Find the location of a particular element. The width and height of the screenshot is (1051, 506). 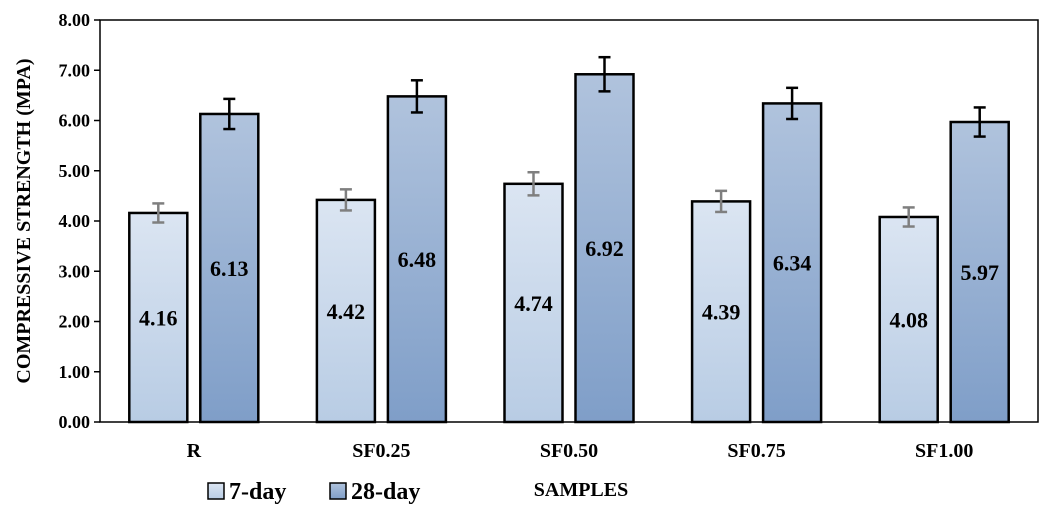

x-axis-title: SAMPLES is located at coordinates (581, 490).